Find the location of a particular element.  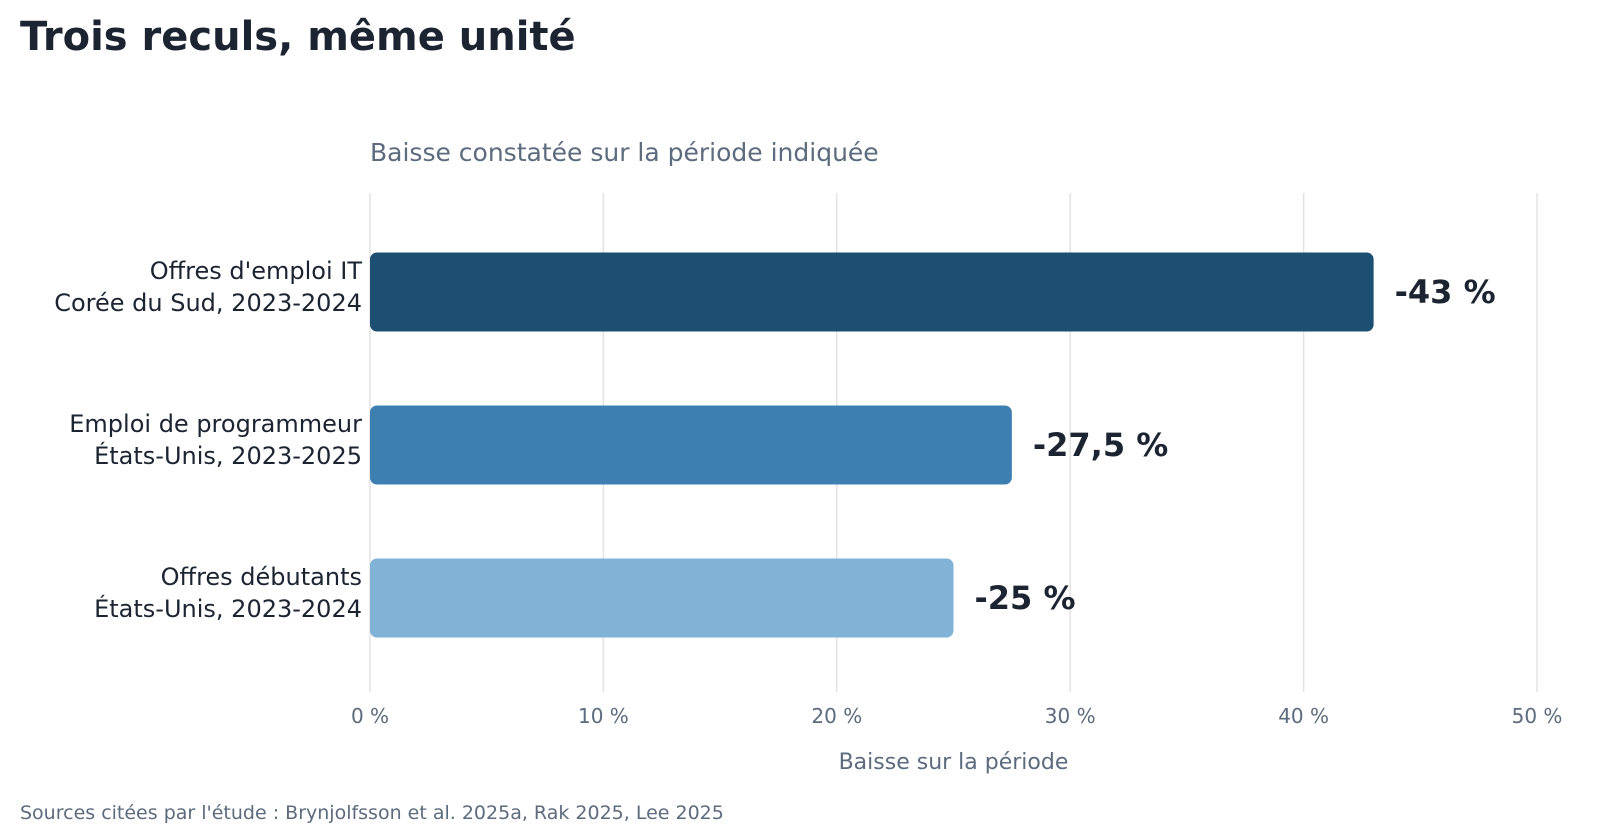

category-label: Offres débutants États-Unis, 2023-2024 is located at coordinates (228, 593).